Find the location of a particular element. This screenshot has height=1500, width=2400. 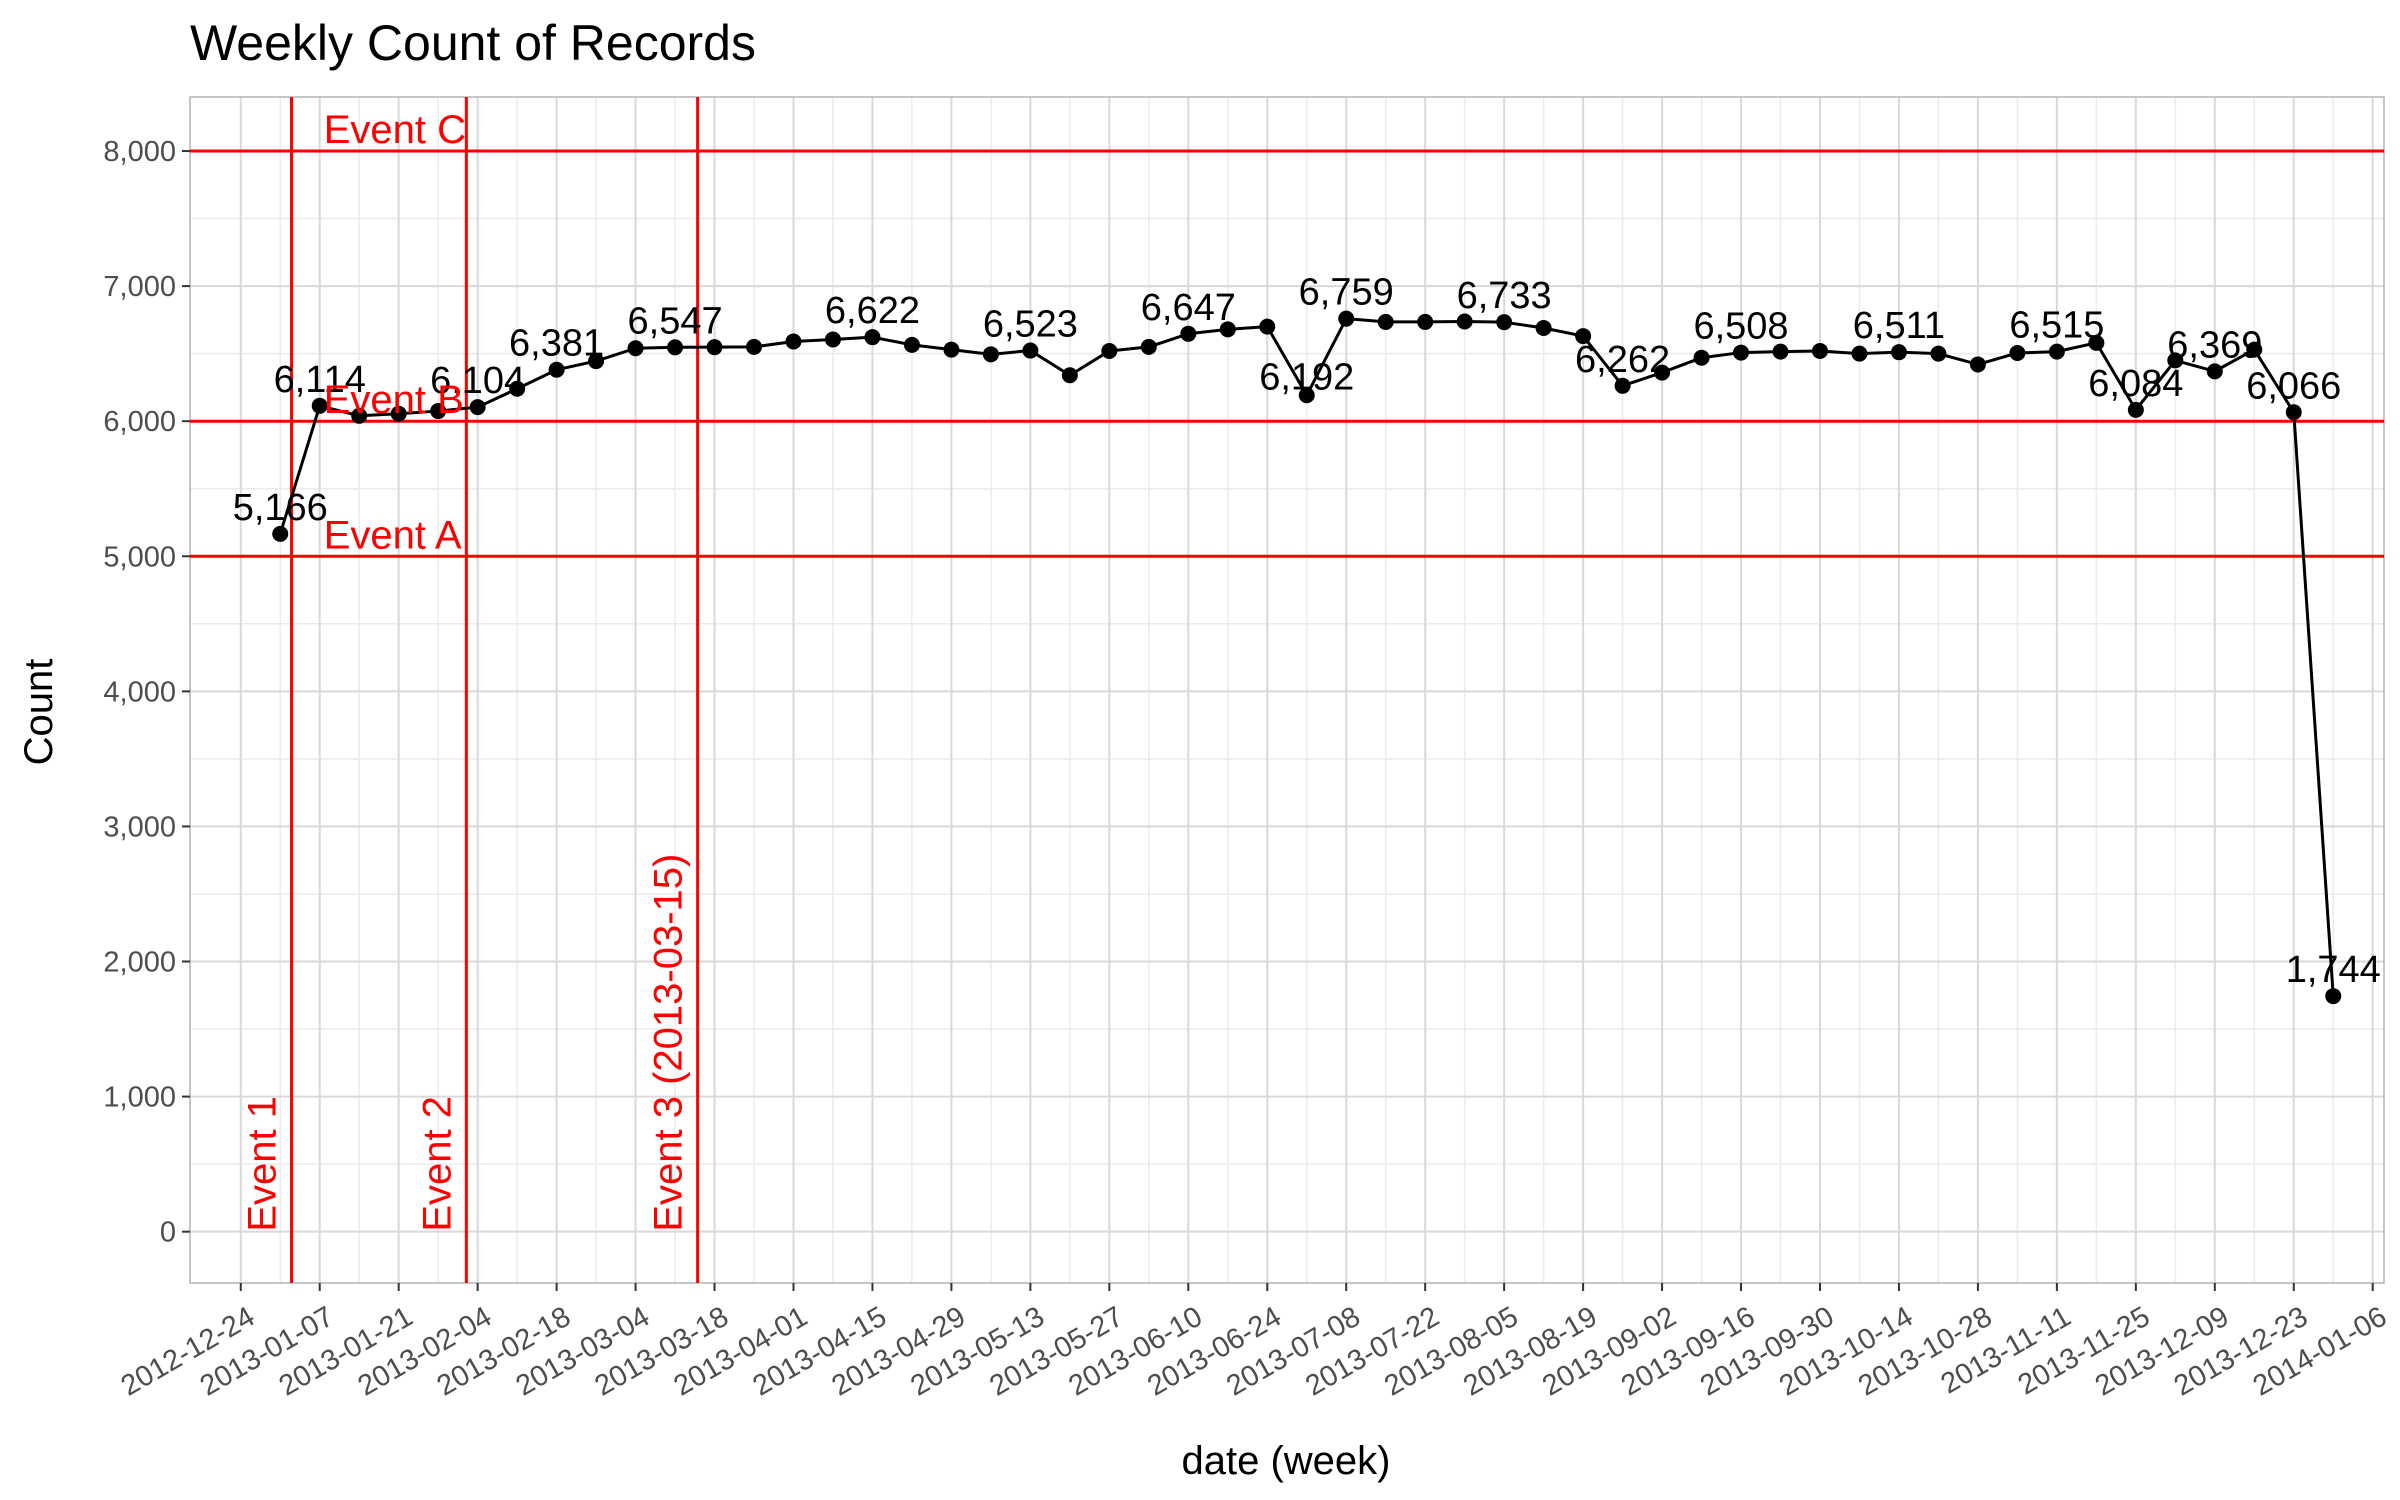

data-label: 6,262 is located at coordinates (1622, 360).